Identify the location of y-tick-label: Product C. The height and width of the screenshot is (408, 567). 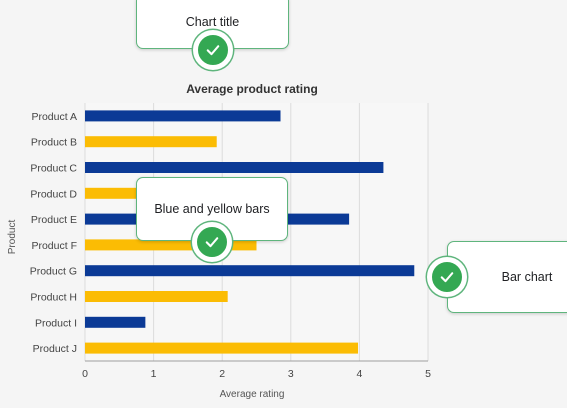
(53, 169).